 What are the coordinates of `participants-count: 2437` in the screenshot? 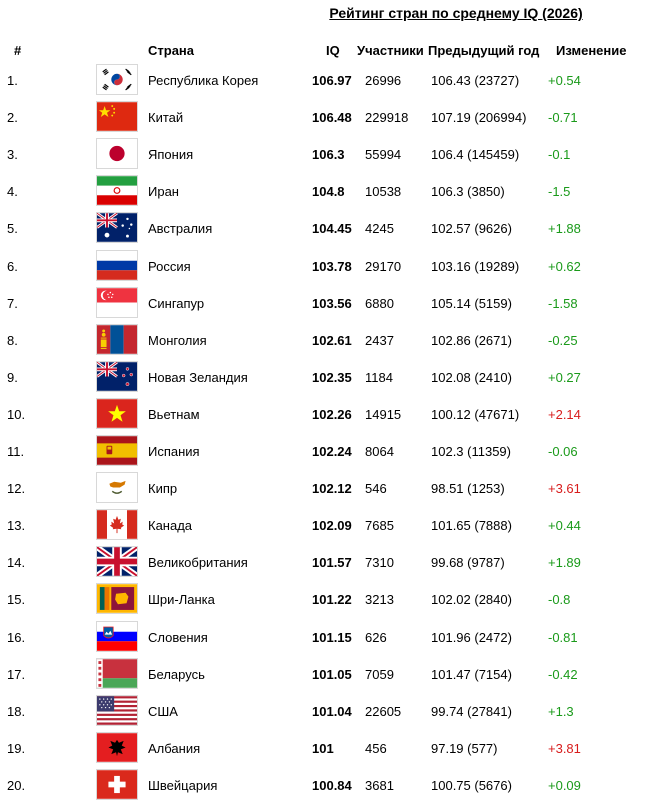 It's located at (379, 340).